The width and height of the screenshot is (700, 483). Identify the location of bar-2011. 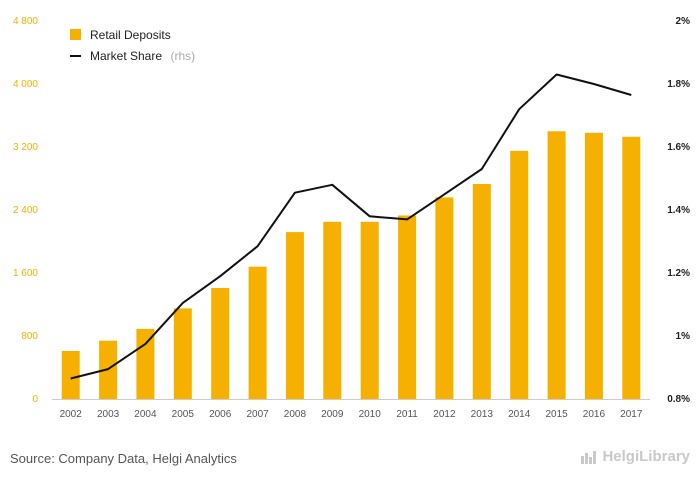
(407, 307).